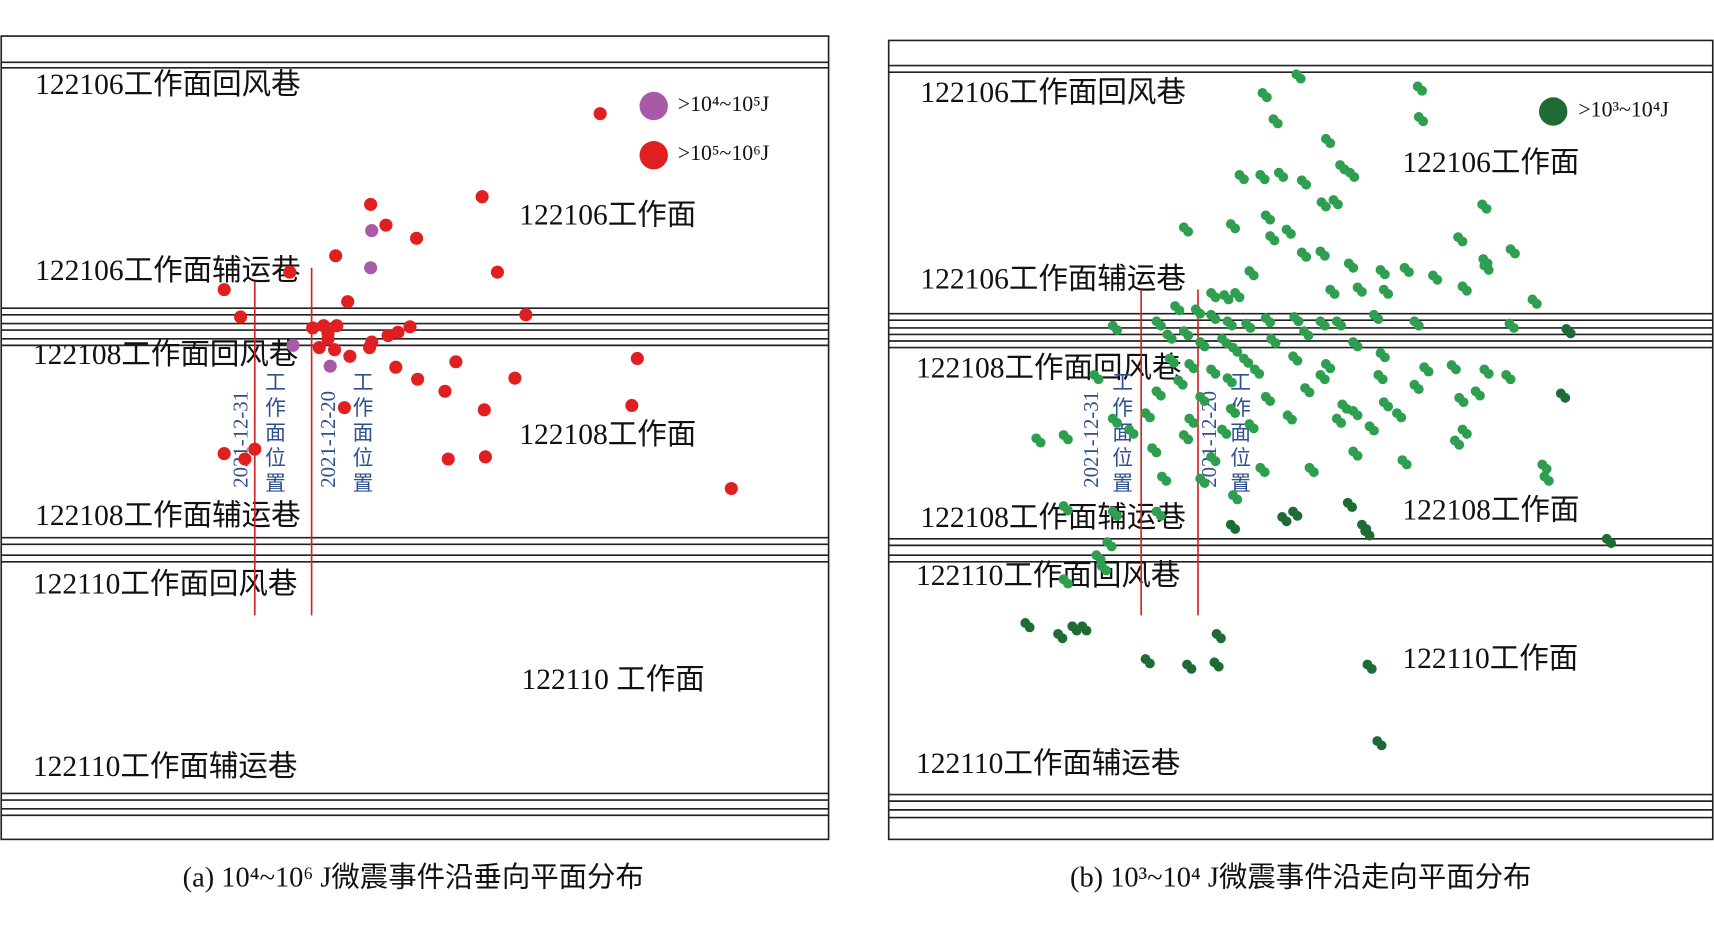 The width and height of the screenshot is (1714, 929). What do you see at coordinates (612, 679) in the screenshot?
I see `area-label: 122110 工作面` at bounding box center [612, 679].